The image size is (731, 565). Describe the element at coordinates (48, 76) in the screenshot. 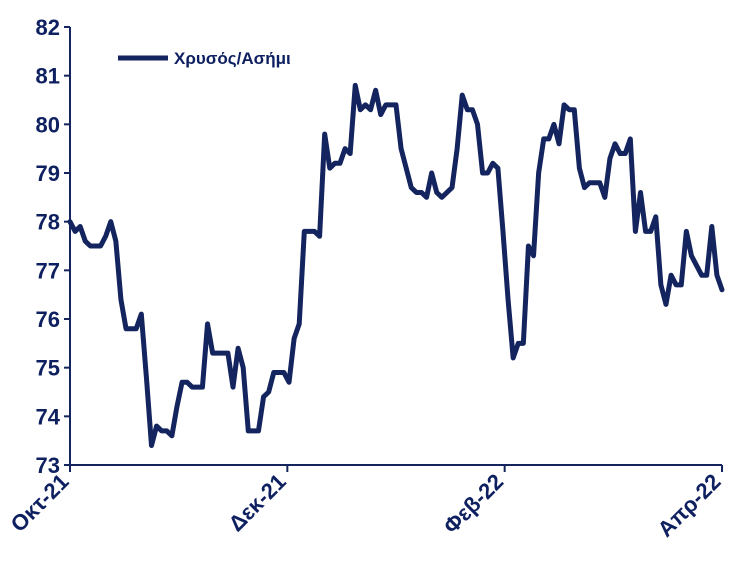

I see `y-tick-label: 81` at that location.